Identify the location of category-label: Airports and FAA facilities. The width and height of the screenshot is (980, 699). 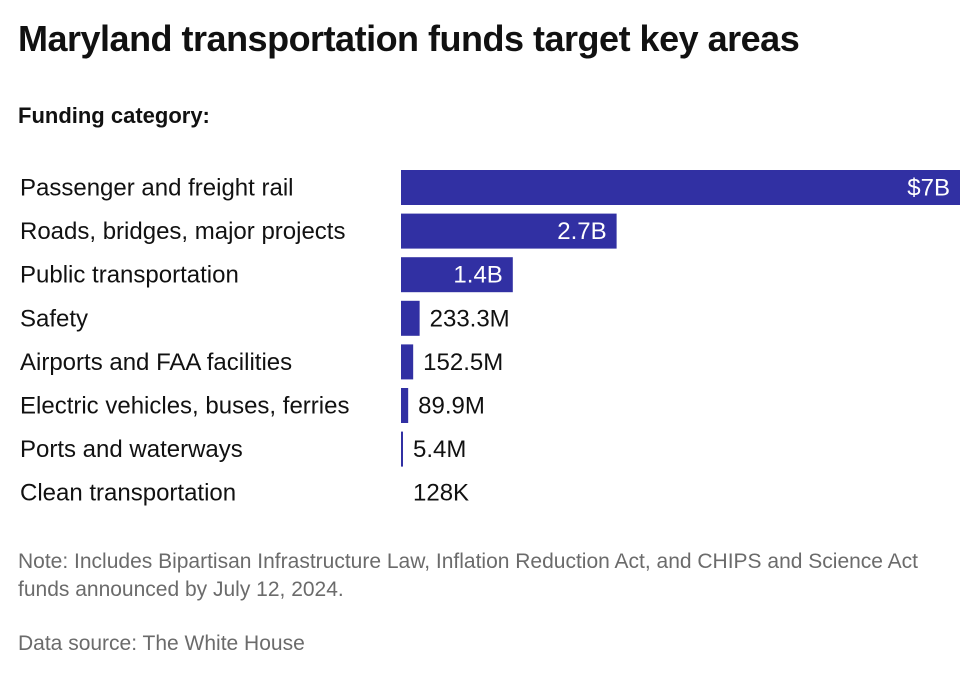
(156, 362).